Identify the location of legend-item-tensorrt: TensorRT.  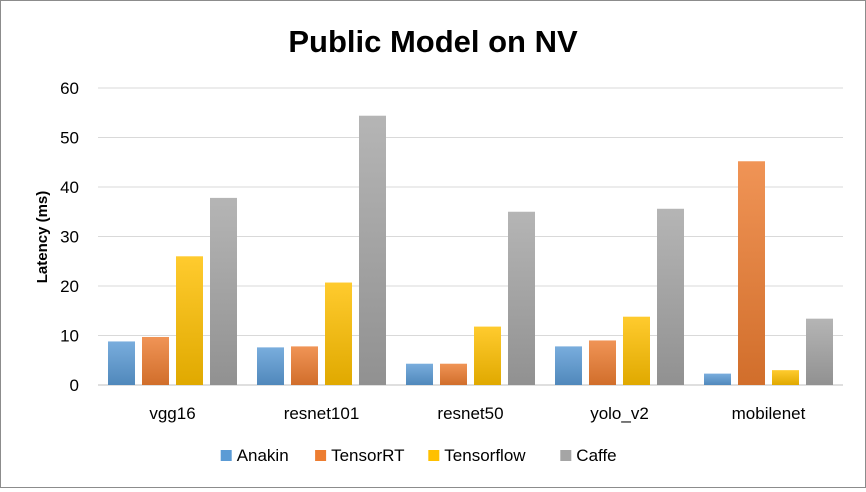
(359, 455).